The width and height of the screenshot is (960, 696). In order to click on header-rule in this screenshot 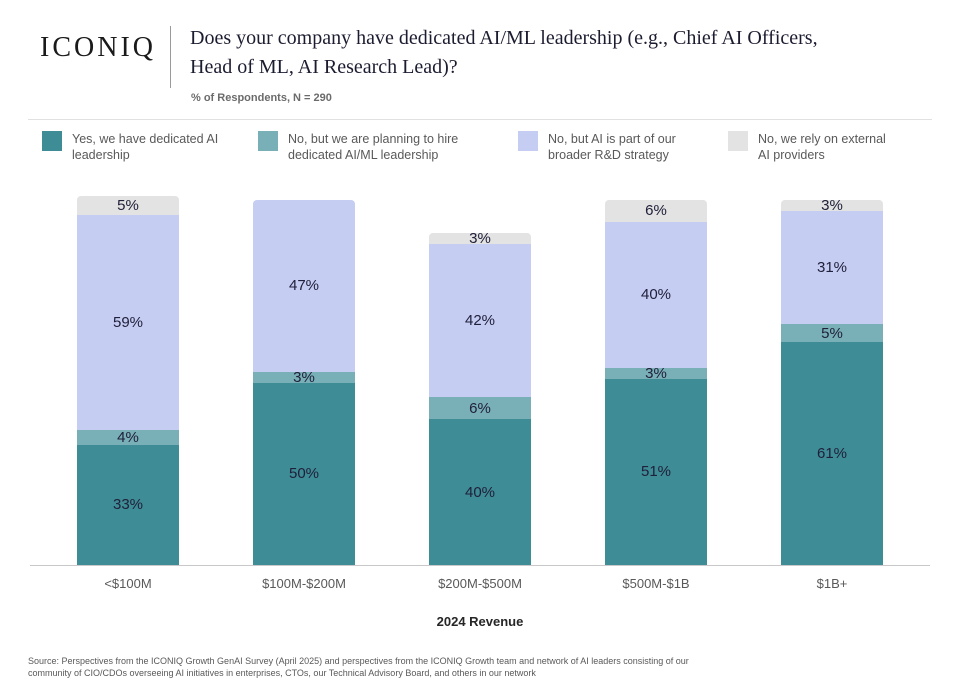, I will do `click(480, 119)`.